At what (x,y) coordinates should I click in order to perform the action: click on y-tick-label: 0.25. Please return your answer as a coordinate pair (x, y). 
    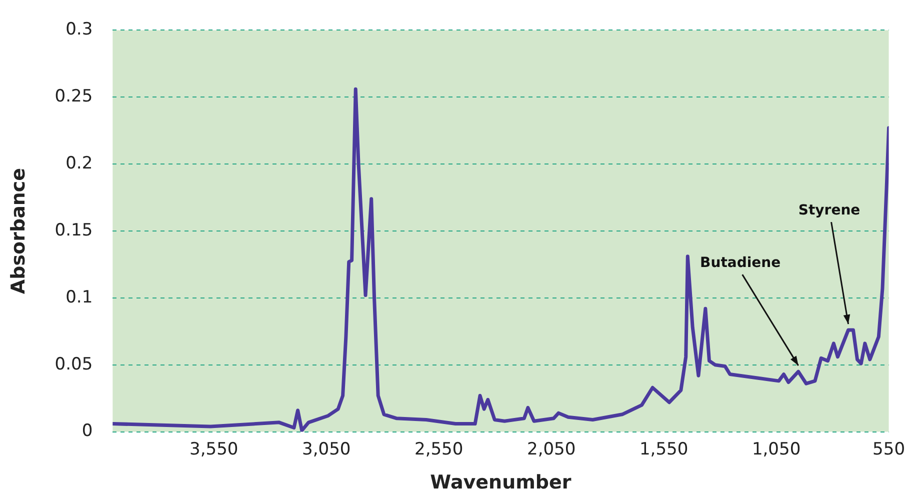
    Looking at the image, I should click on (73, 96).